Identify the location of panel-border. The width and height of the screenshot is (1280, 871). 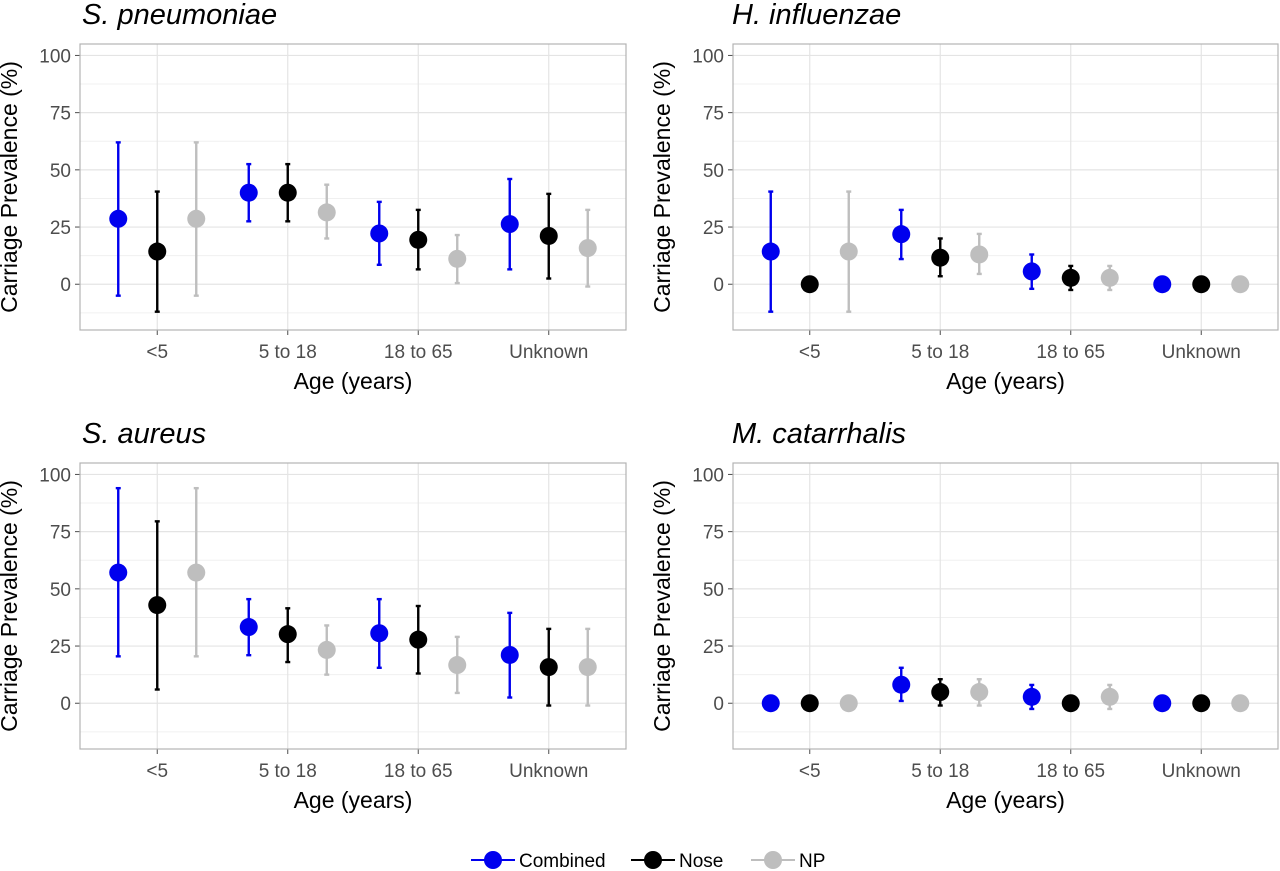
(353, 606).